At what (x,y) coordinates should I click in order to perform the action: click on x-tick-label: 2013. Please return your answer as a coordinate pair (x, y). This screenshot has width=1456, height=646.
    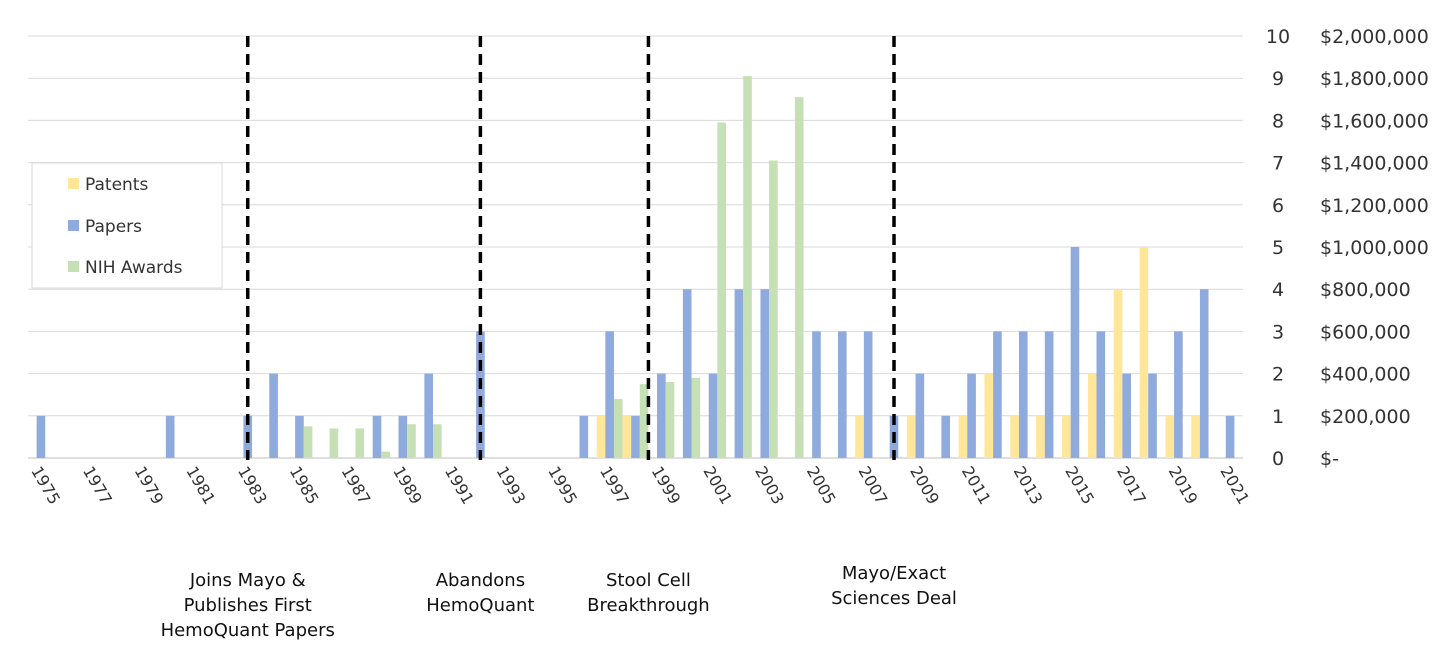
    Looking at the image, I should click on (1028, 485).